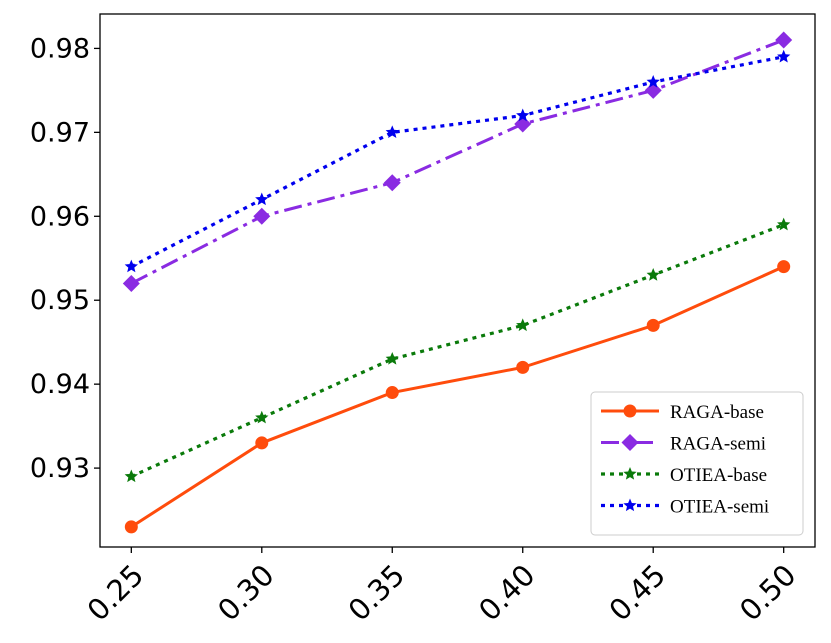  What do you see at coordinates (116, 593) in the screenshot?
I see `x-tick-label: 0.25` at bounding box center [116, 593].